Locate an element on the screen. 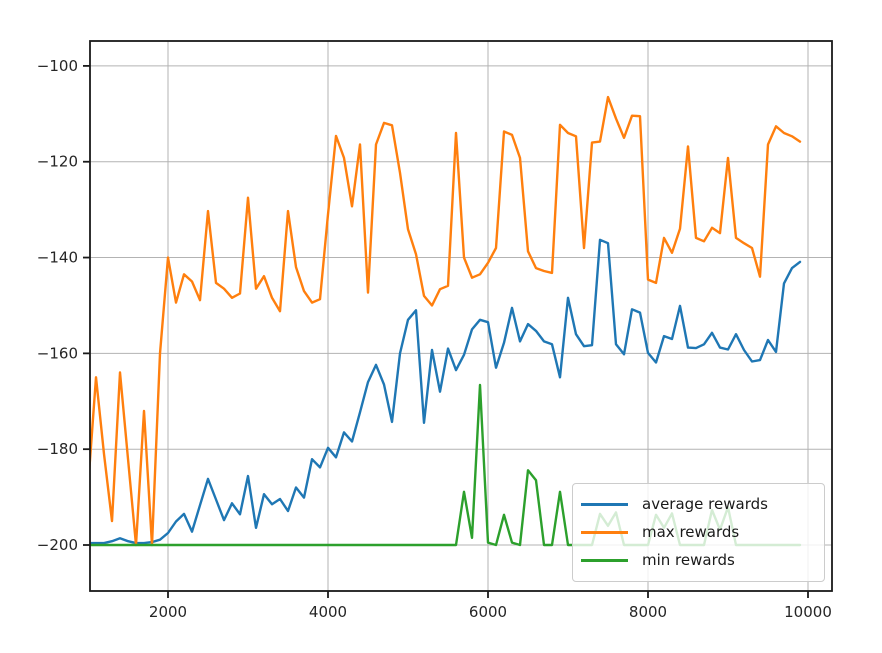 The height and width of the screenshot is (653, 882). legend-swatch-max-rewards-icon is located at coordinates (604, 532).